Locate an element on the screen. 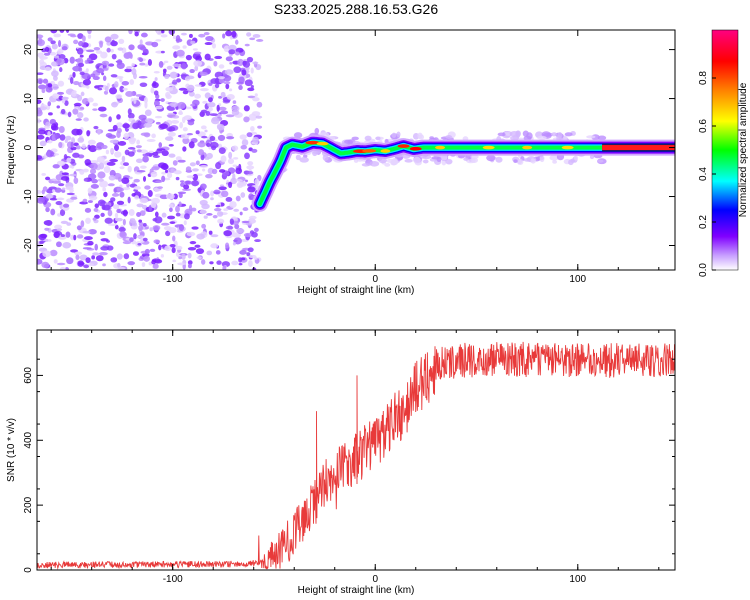 The image size is (750, 600). snr-ytick-label: 600 is located at coordinates (28, 375).